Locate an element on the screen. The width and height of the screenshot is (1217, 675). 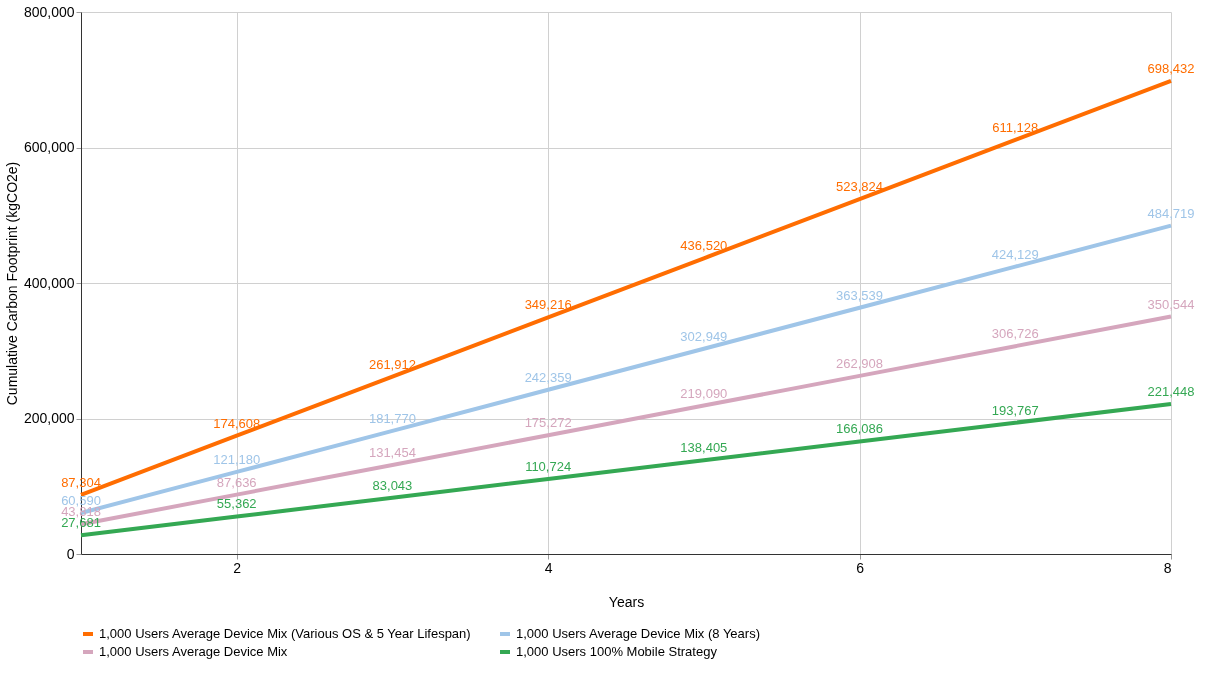
data-label: 193,767 is located at coordinates (1015, 410).